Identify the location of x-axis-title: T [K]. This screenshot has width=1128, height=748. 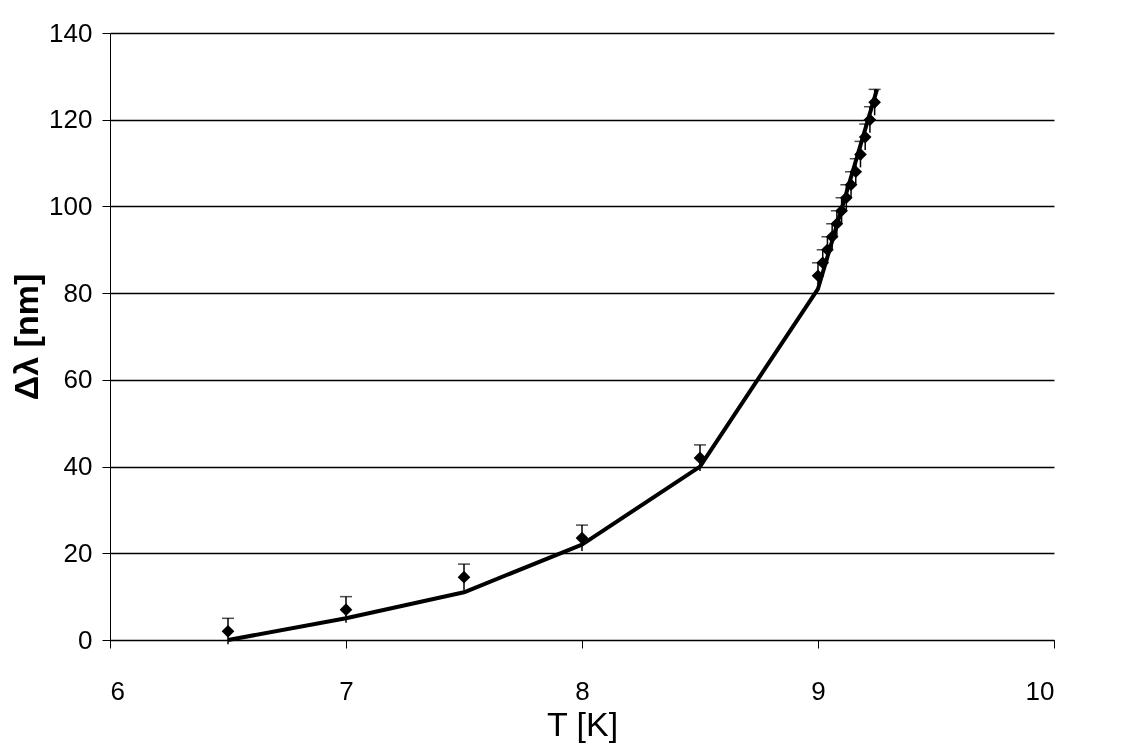
(582, 723).